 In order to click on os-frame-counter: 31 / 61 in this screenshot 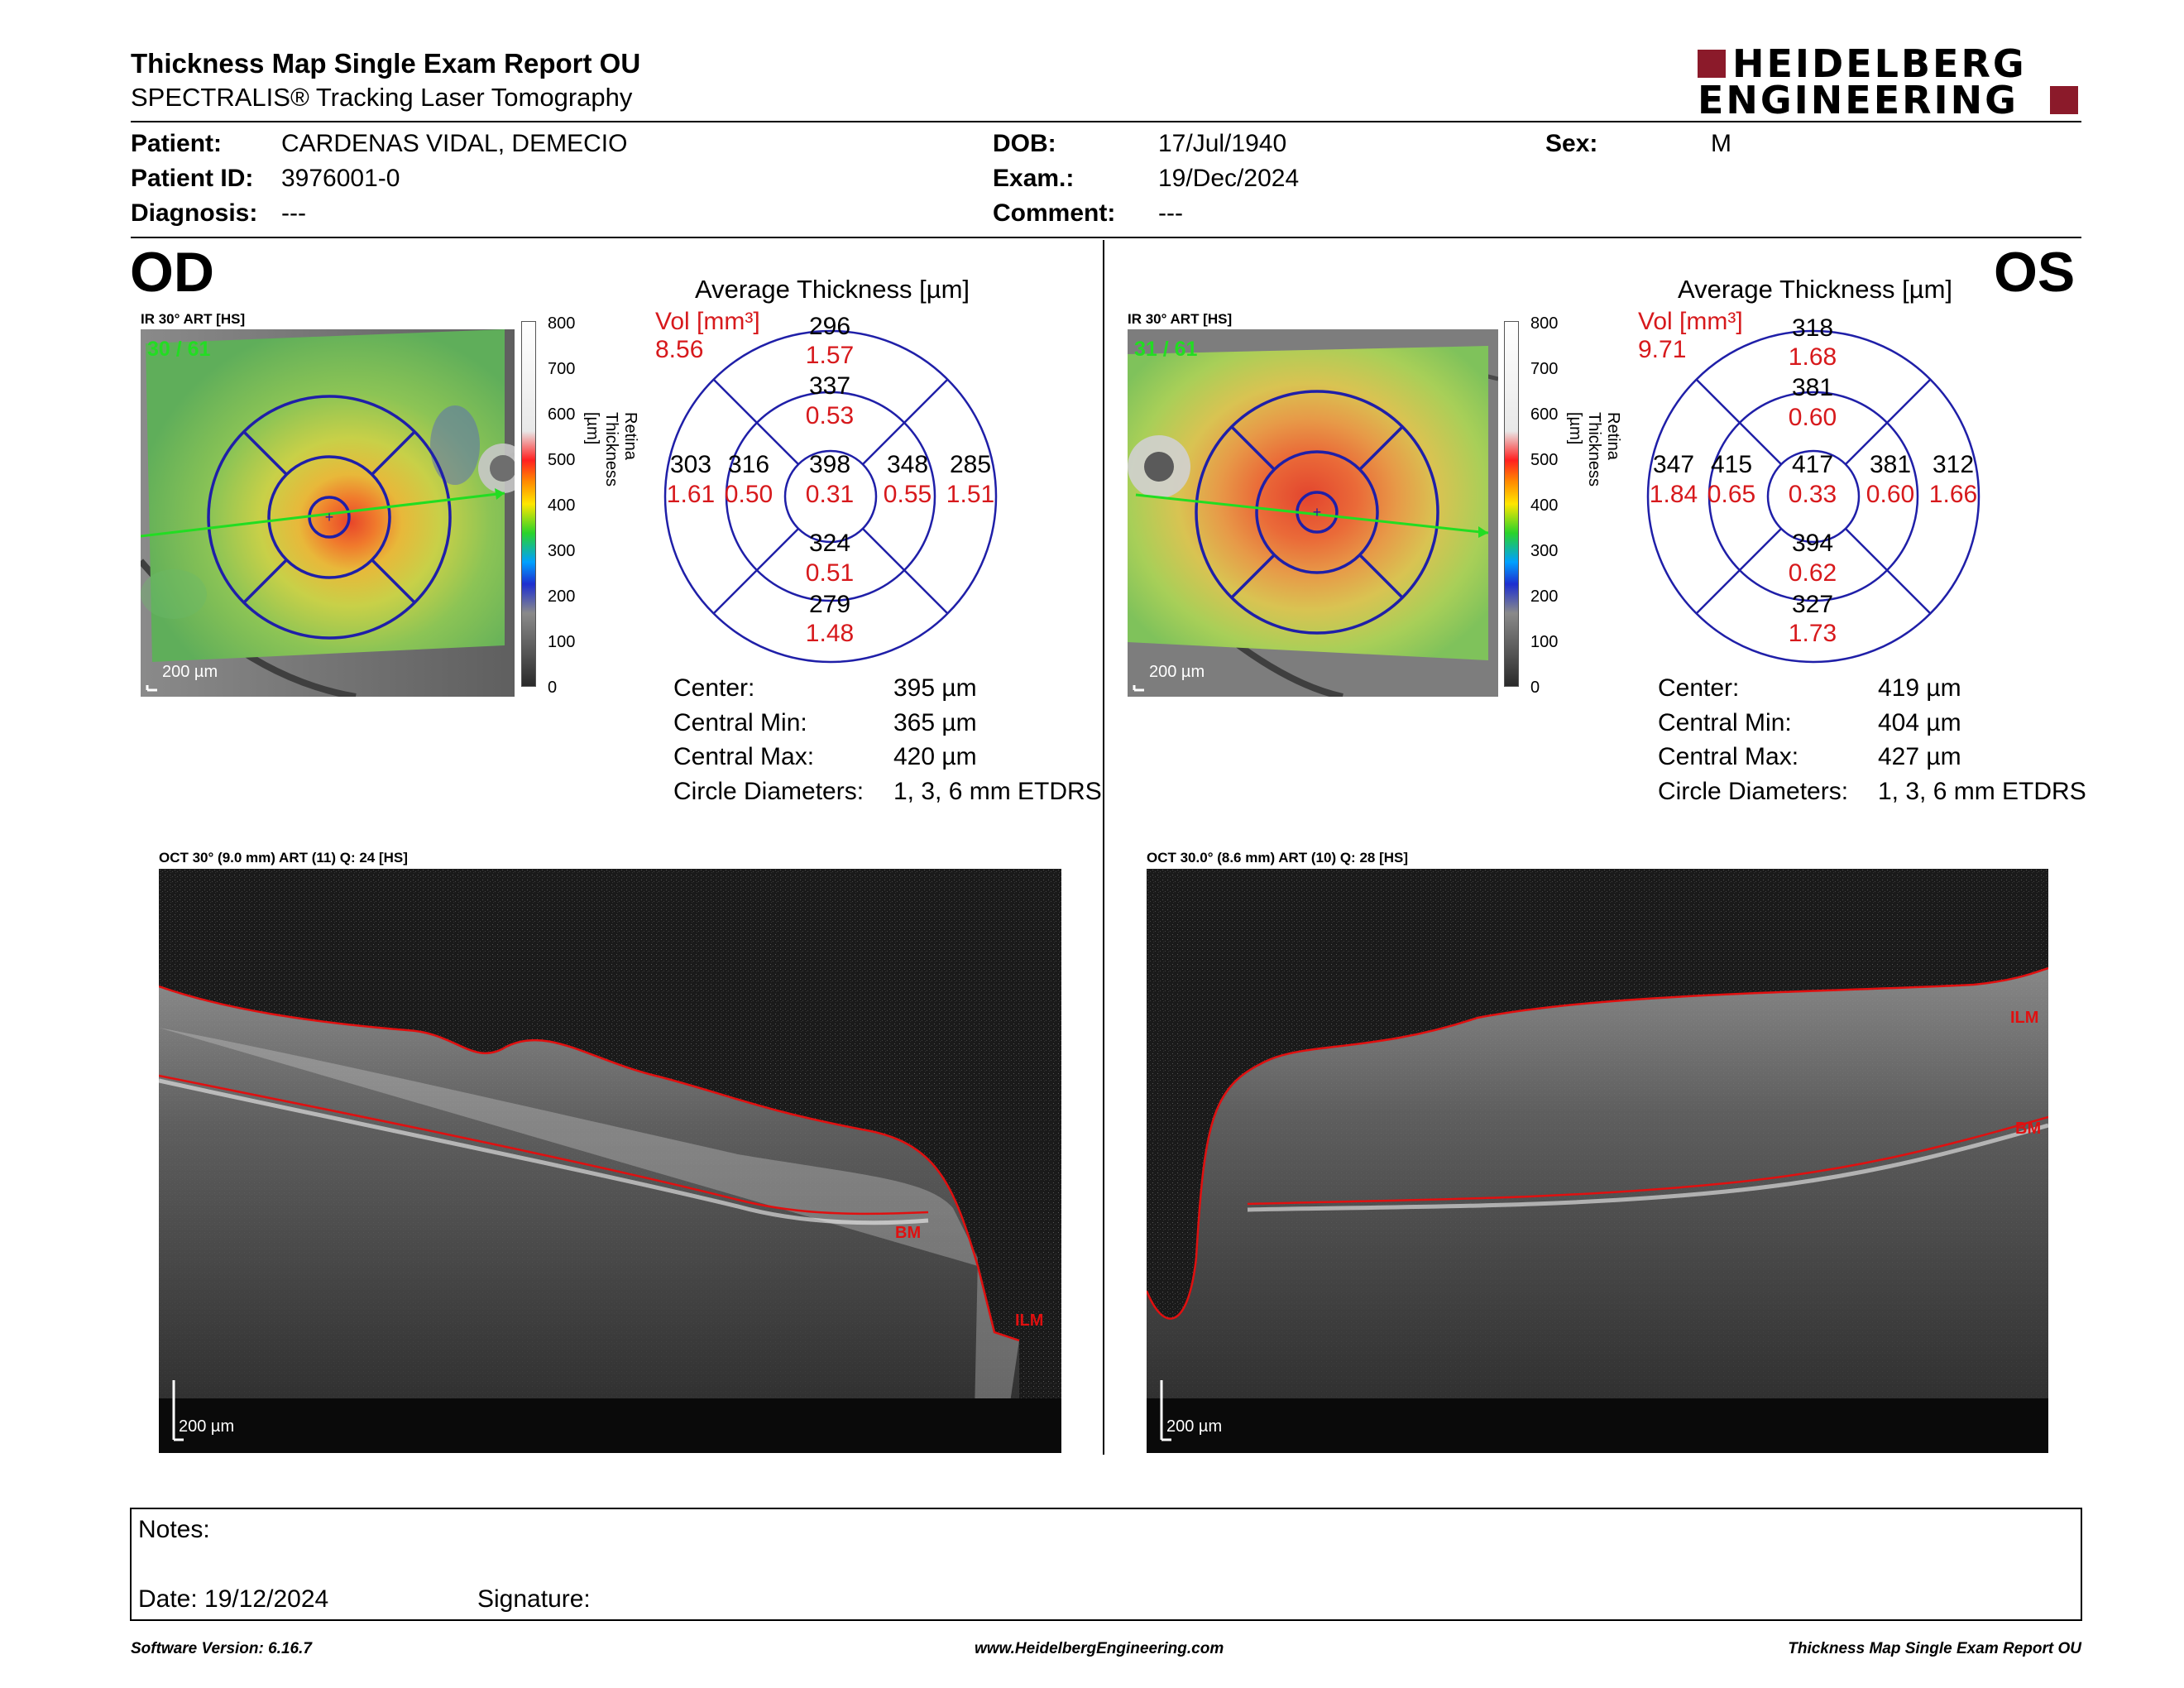, I will do `click(1166, 349)`.